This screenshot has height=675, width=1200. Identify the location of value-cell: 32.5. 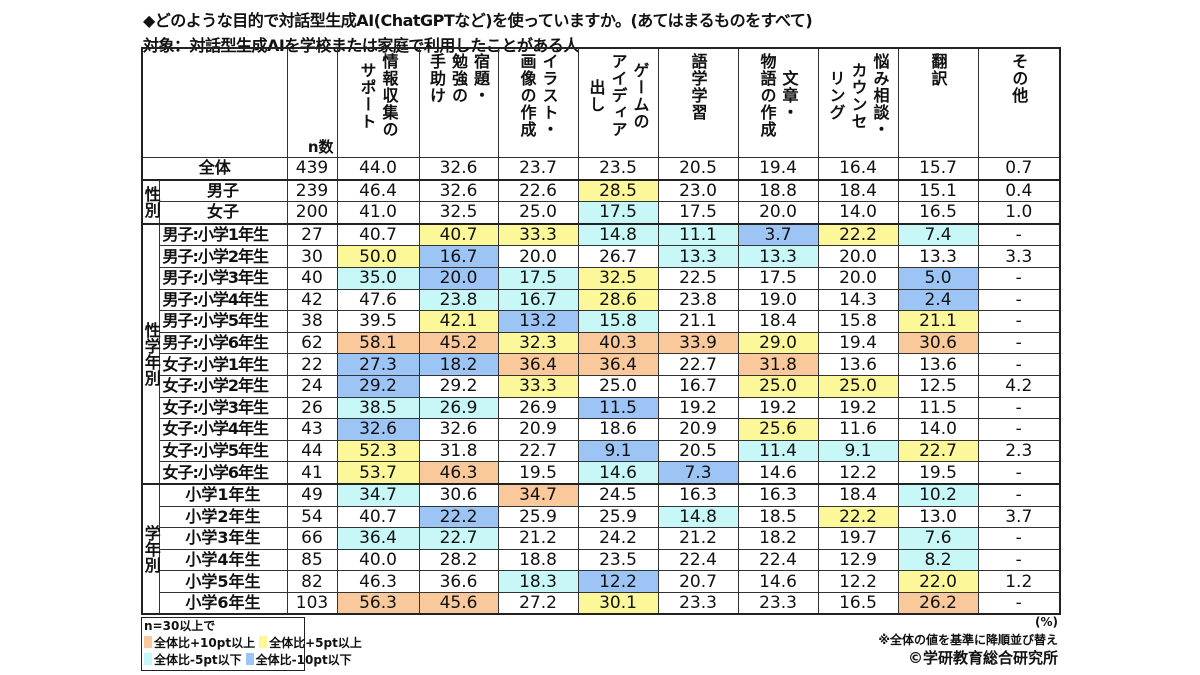
(618, 278).